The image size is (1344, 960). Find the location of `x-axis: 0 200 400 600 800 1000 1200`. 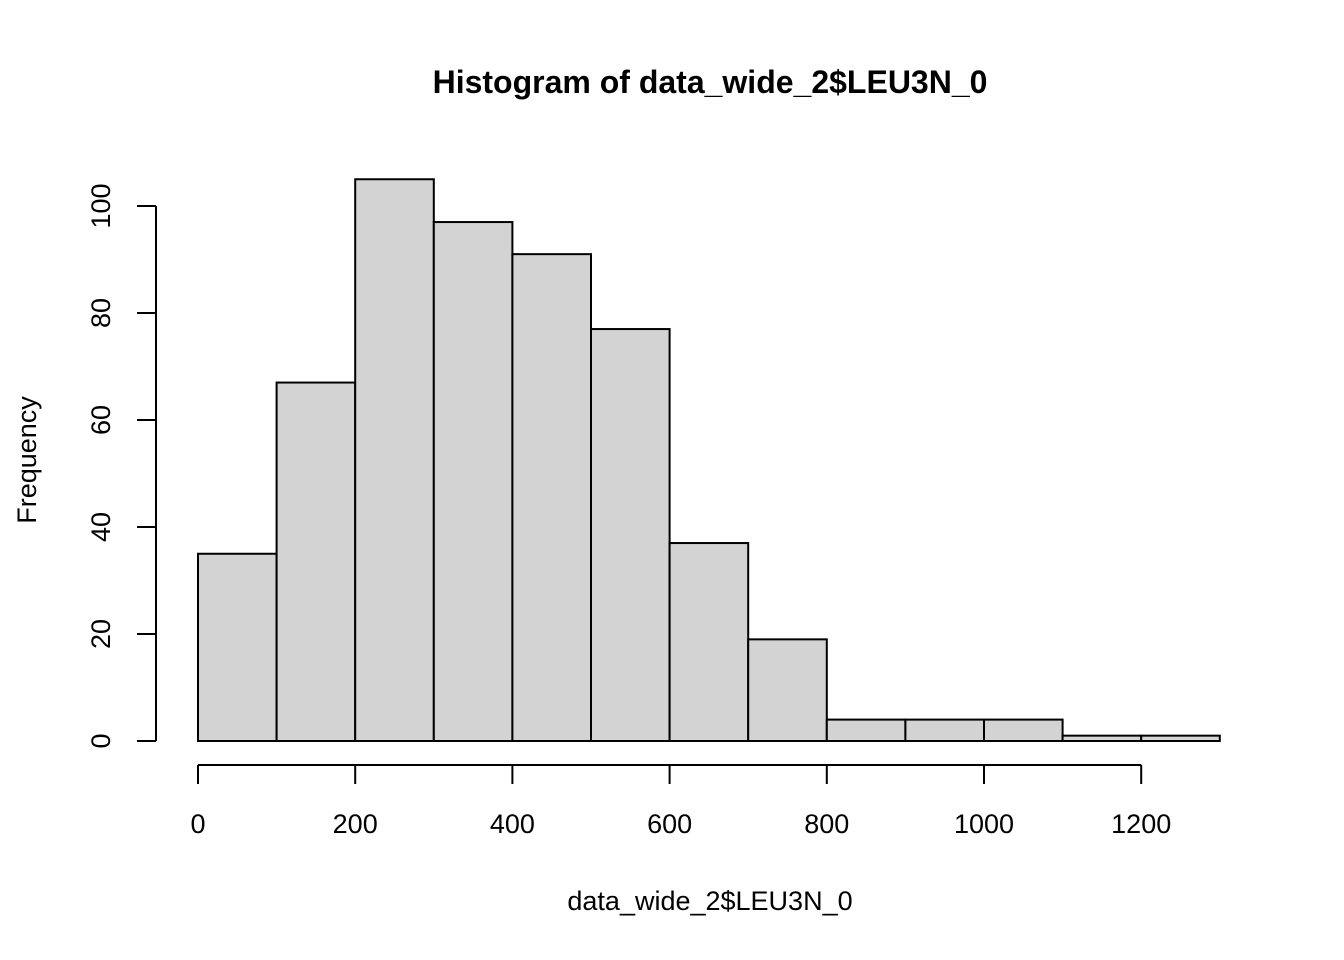

x-axis: 0 200 400 600 800 1000 1200 is located at coordinates (680, 801).